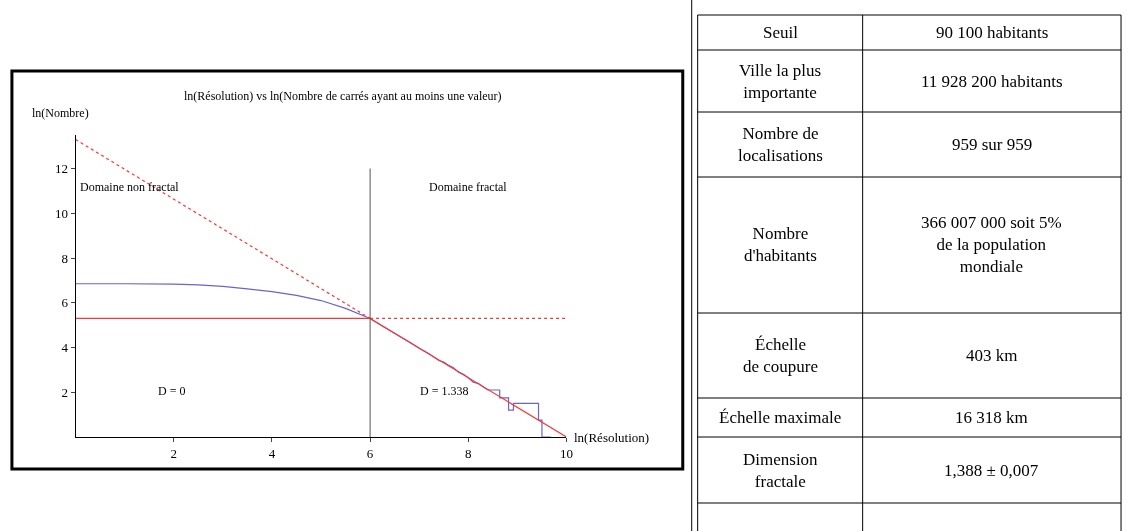 The width and height of the screenshot is (1135, 531). Describe the element at coordinates (65, 348) in the screenshot. I see `y-tick-label: 4` at that location.